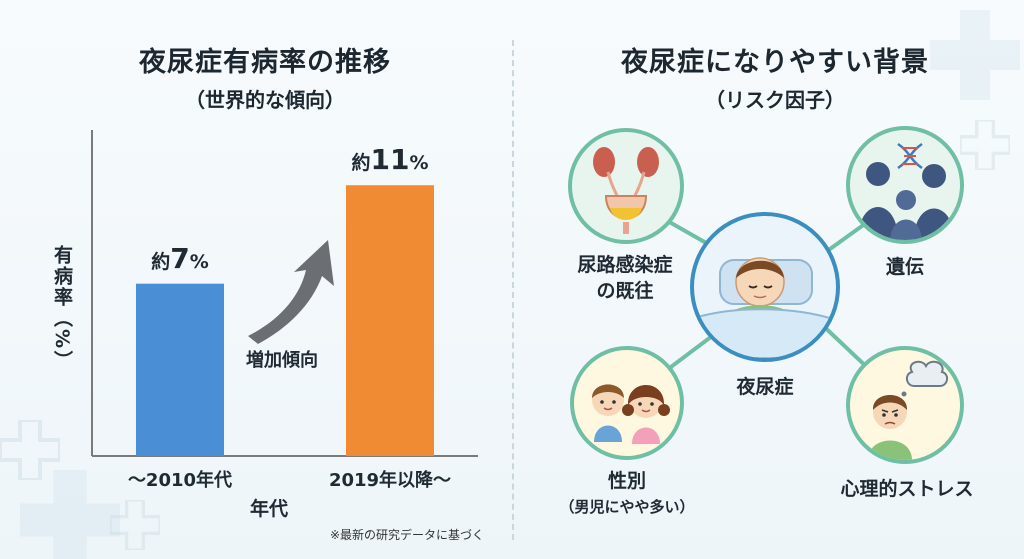 The image size is (1024, 559). What do you see at coordinates (765, 387) in the screenshot?
I see `center-label: 夜尿症` at bounding box center [765, 387].